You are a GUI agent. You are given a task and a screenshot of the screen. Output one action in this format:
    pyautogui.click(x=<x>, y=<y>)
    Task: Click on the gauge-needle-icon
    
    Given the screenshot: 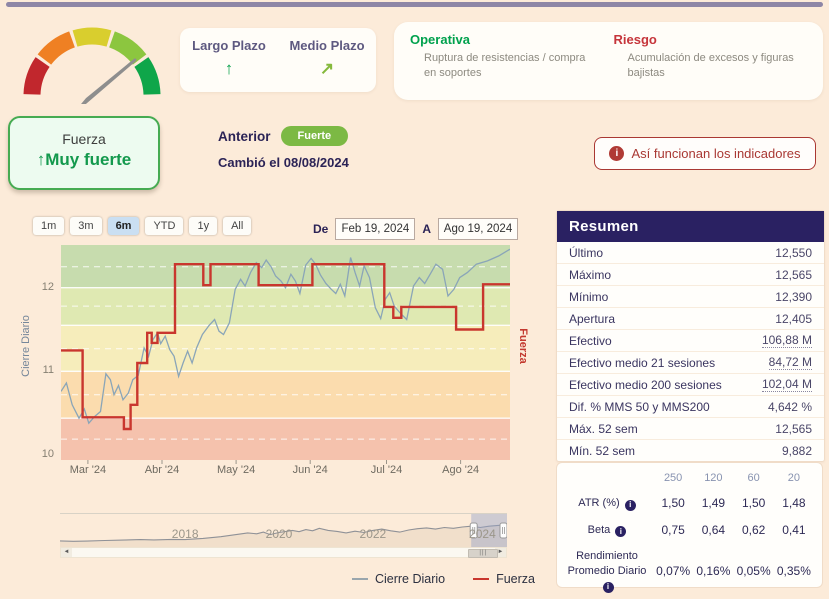 What is the action you would take?
    pyautogui.click(x=109, y=81)
    